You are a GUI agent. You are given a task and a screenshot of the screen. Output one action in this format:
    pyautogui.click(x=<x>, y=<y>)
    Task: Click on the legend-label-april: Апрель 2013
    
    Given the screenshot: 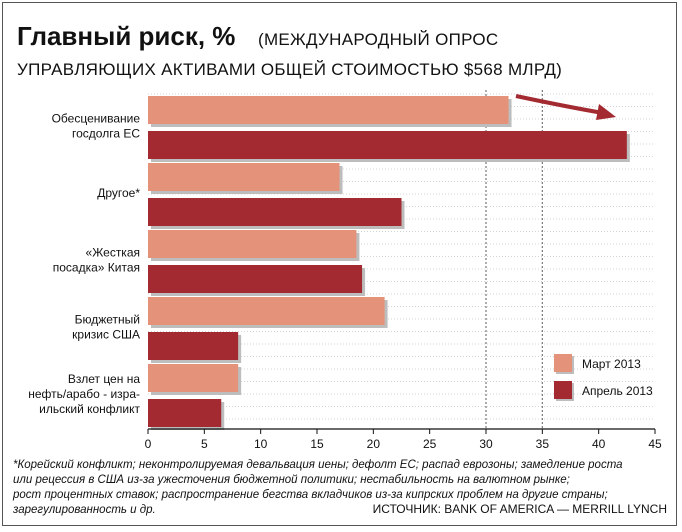 What is the action you would take?
    pyautogui.click(x=617, y=391)
    